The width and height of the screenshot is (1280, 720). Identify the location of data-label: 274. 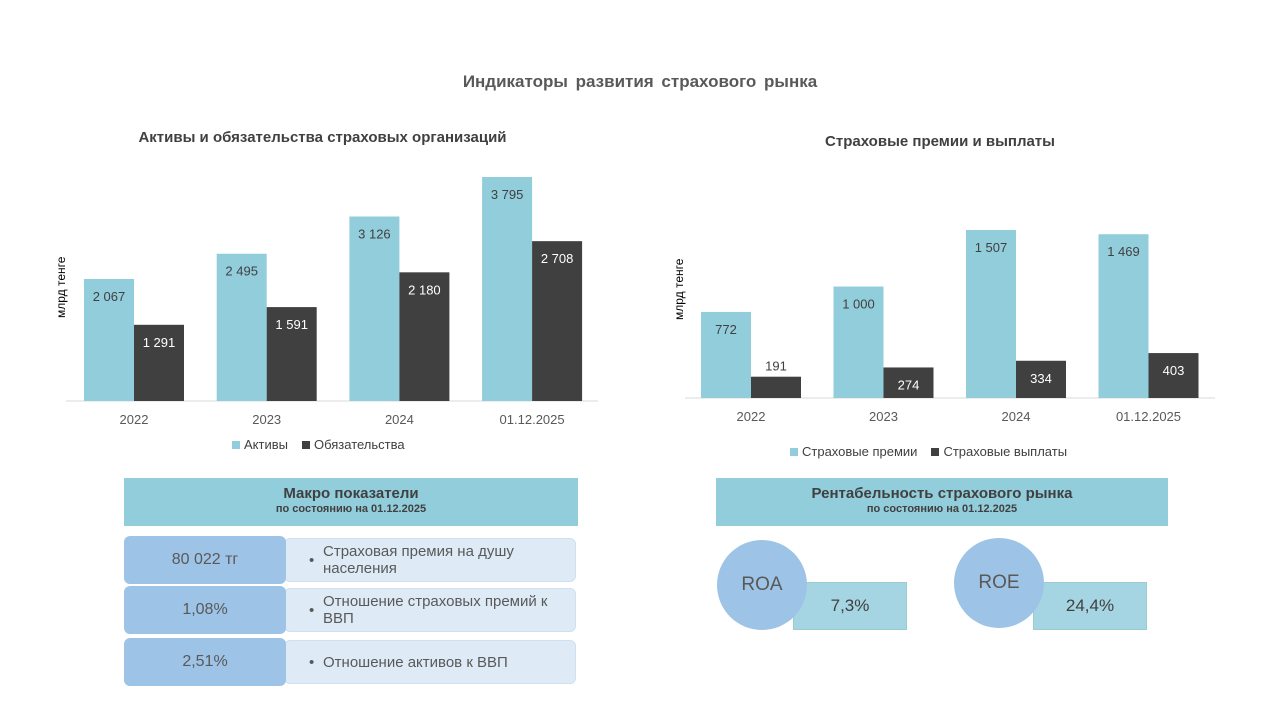
(909, 384).